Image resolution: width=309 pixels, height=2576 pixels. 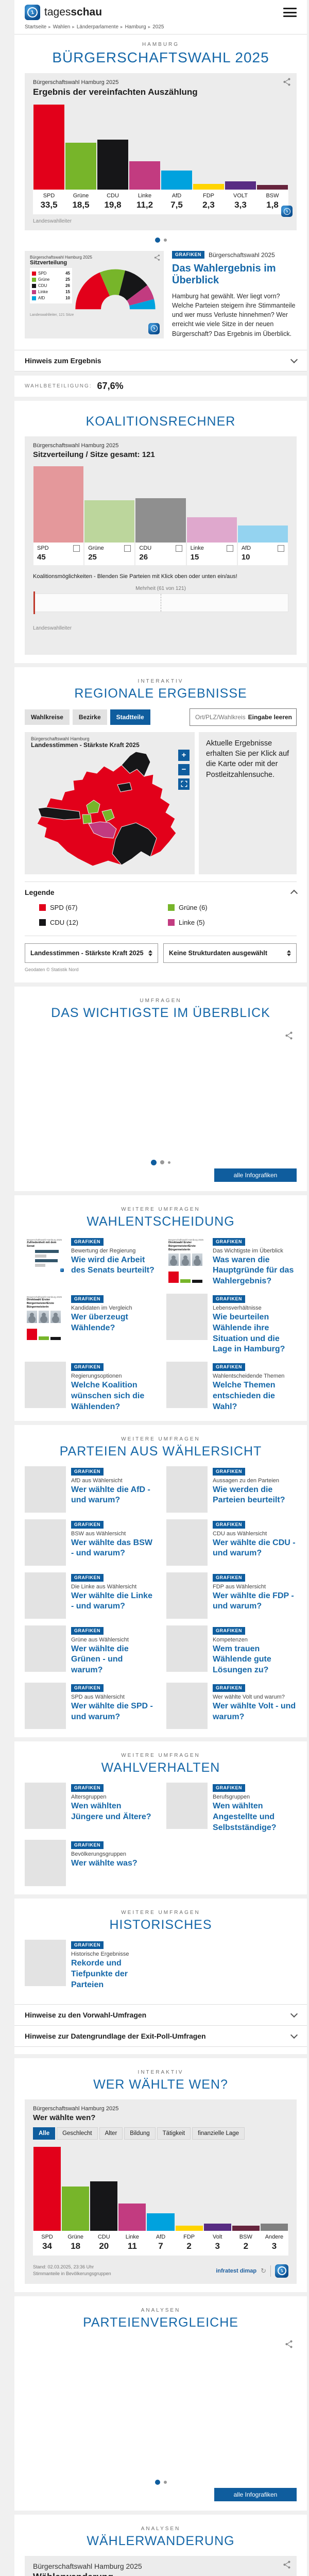 I want to click on teaser-headline: Wer wählte die CDU - und warum?, so click(x=254, y=1548).